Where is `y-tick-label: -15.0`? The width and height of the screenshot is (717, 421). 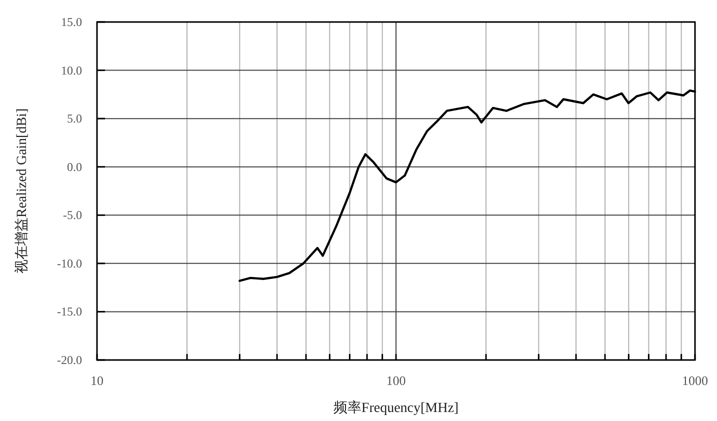 y-tick-label: -15.0 is located at coordinates (69, 311).